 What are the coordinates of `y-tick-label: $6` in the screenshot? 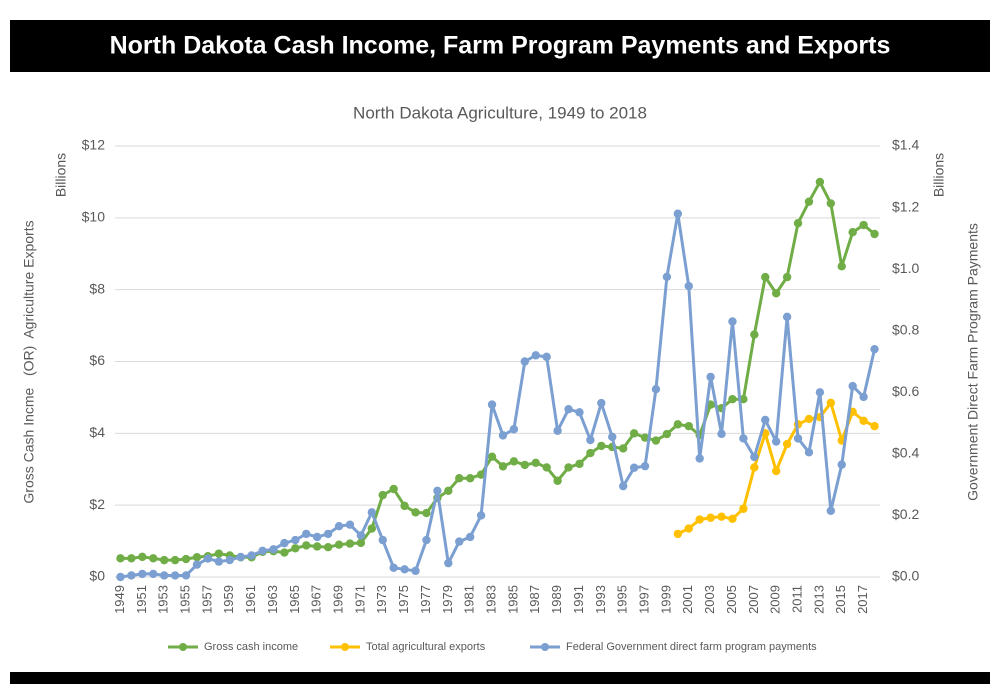 It's located at (97, 360).